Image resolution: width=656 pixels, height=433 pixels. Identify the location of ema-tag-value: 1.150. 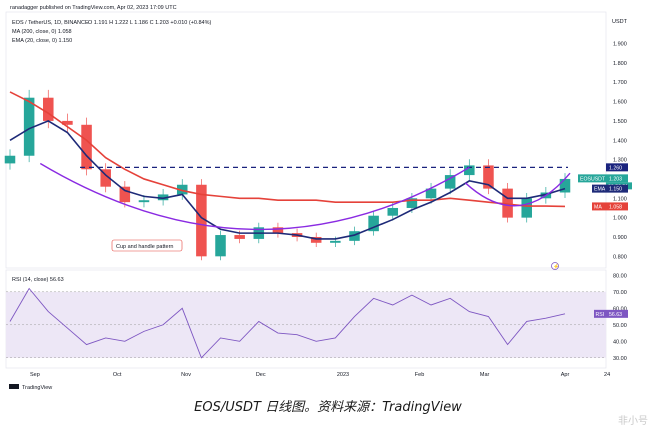
(615, 190).